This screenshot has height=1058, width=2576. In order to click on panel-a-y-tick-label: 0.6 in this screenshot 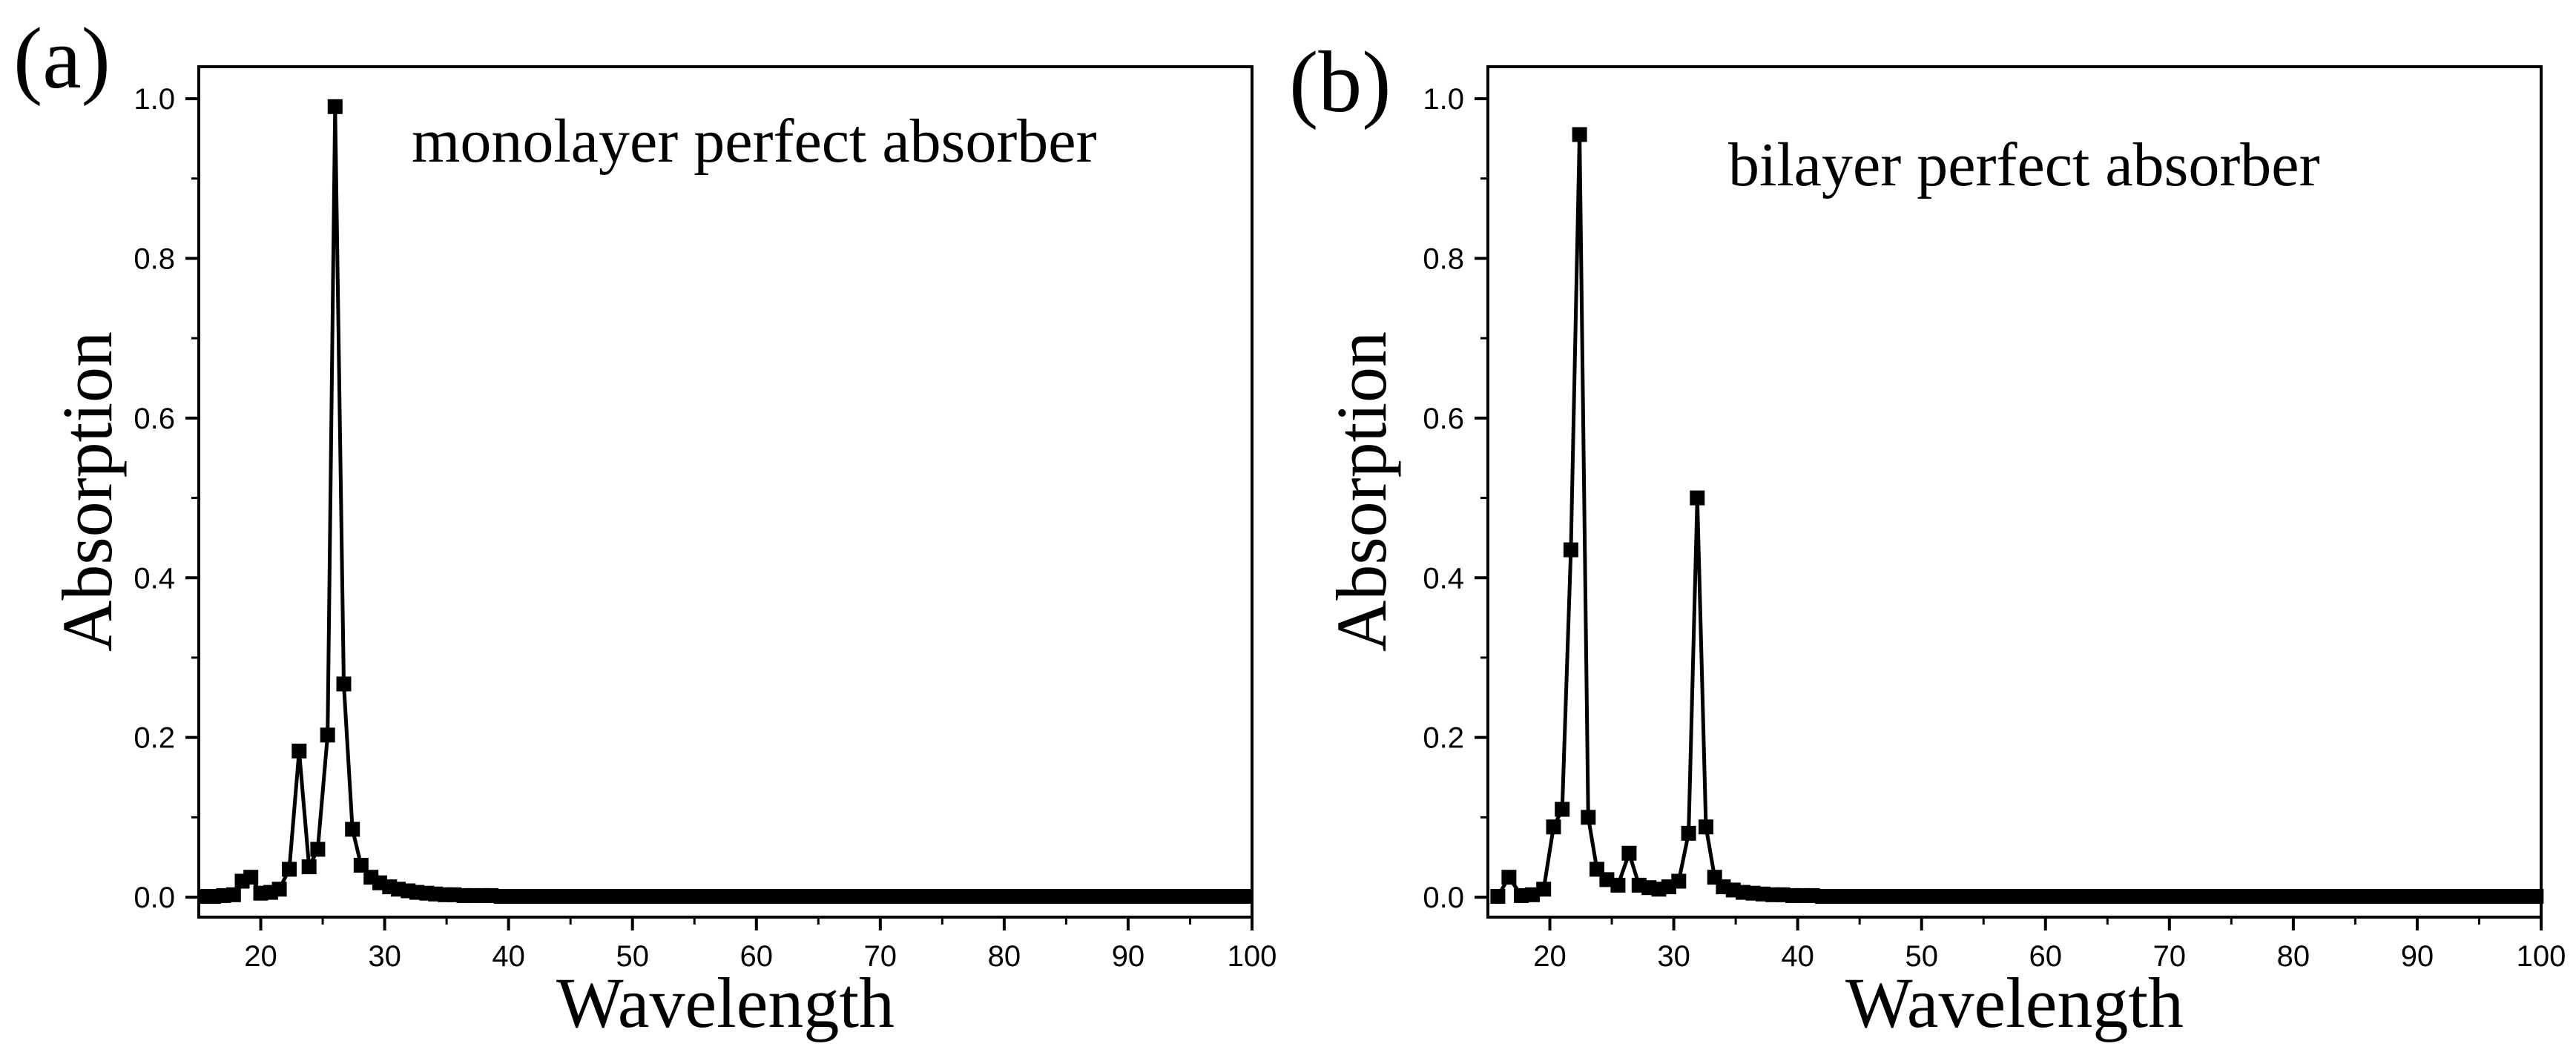, I will do `click(155, 419)`.